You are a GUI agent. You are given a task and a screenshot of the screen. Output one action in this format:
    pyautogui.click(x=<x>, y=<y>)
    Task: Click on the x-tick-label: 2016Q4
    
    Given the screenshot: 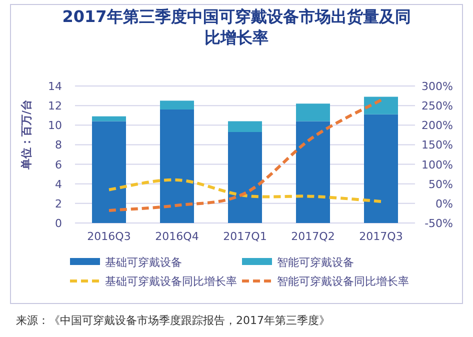 What is the action you would take?
    pyautogui.click(x=177, y=236)
    